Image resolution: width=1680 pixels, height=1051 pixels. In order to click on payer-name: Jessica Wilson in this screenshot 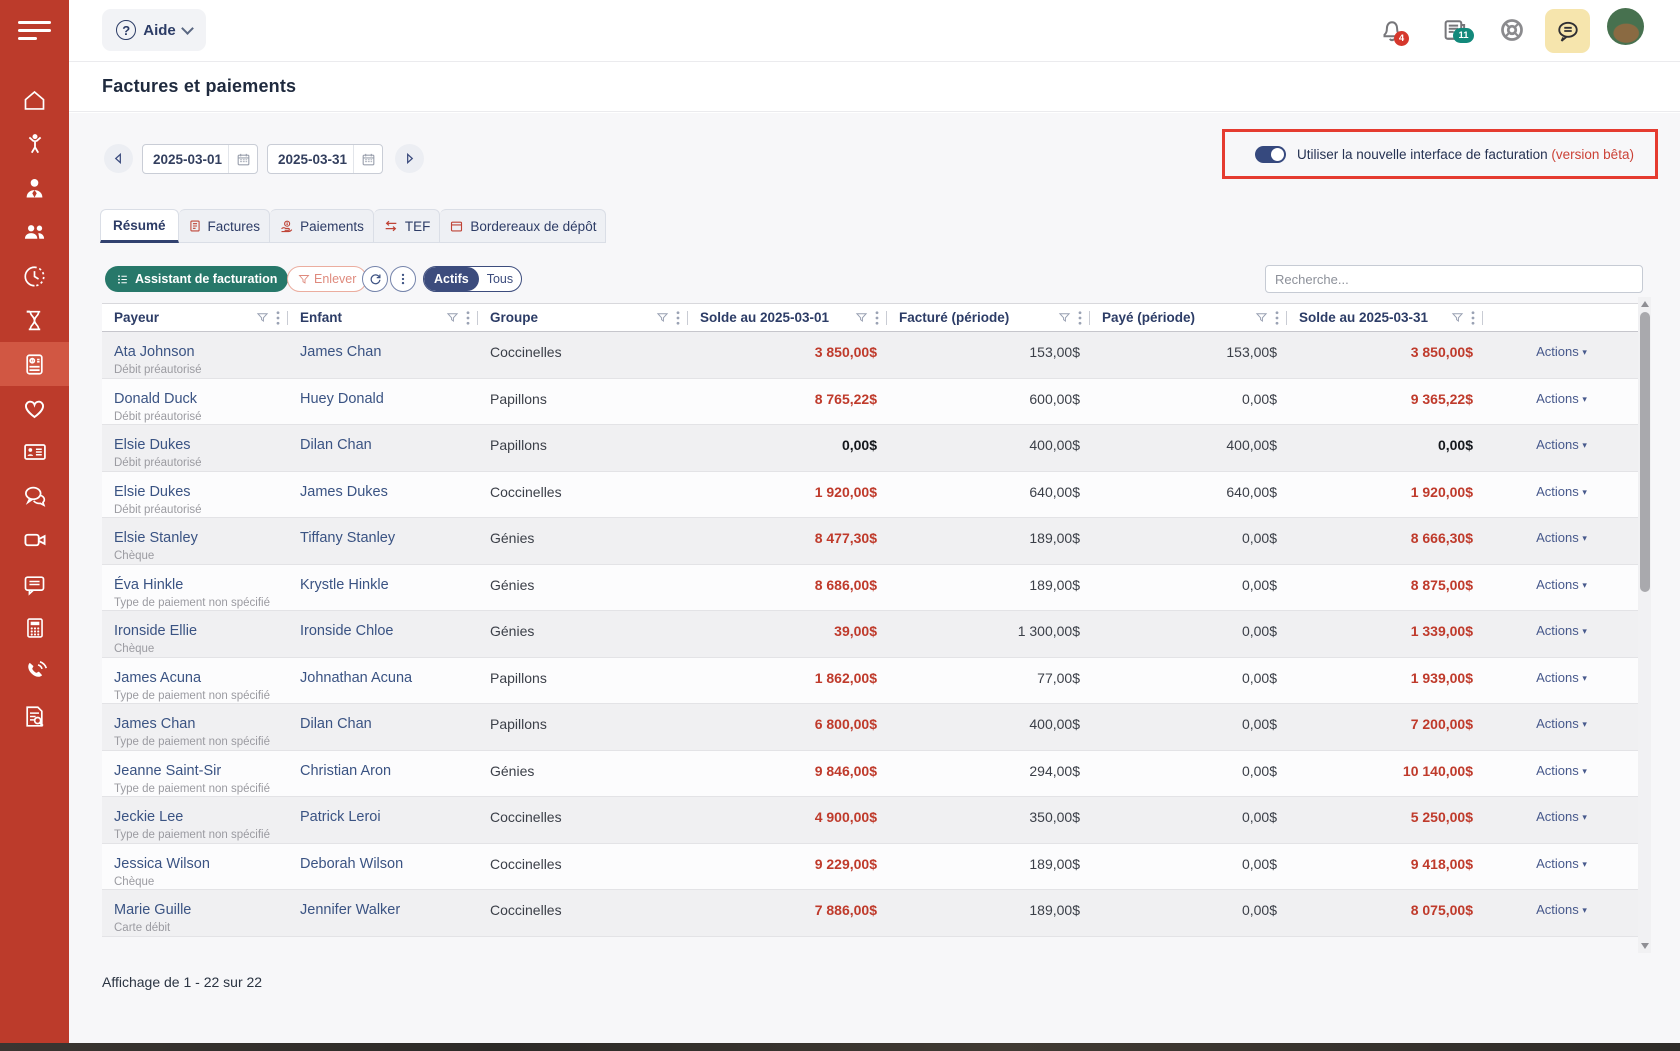, I will do `click(162, 863)`.